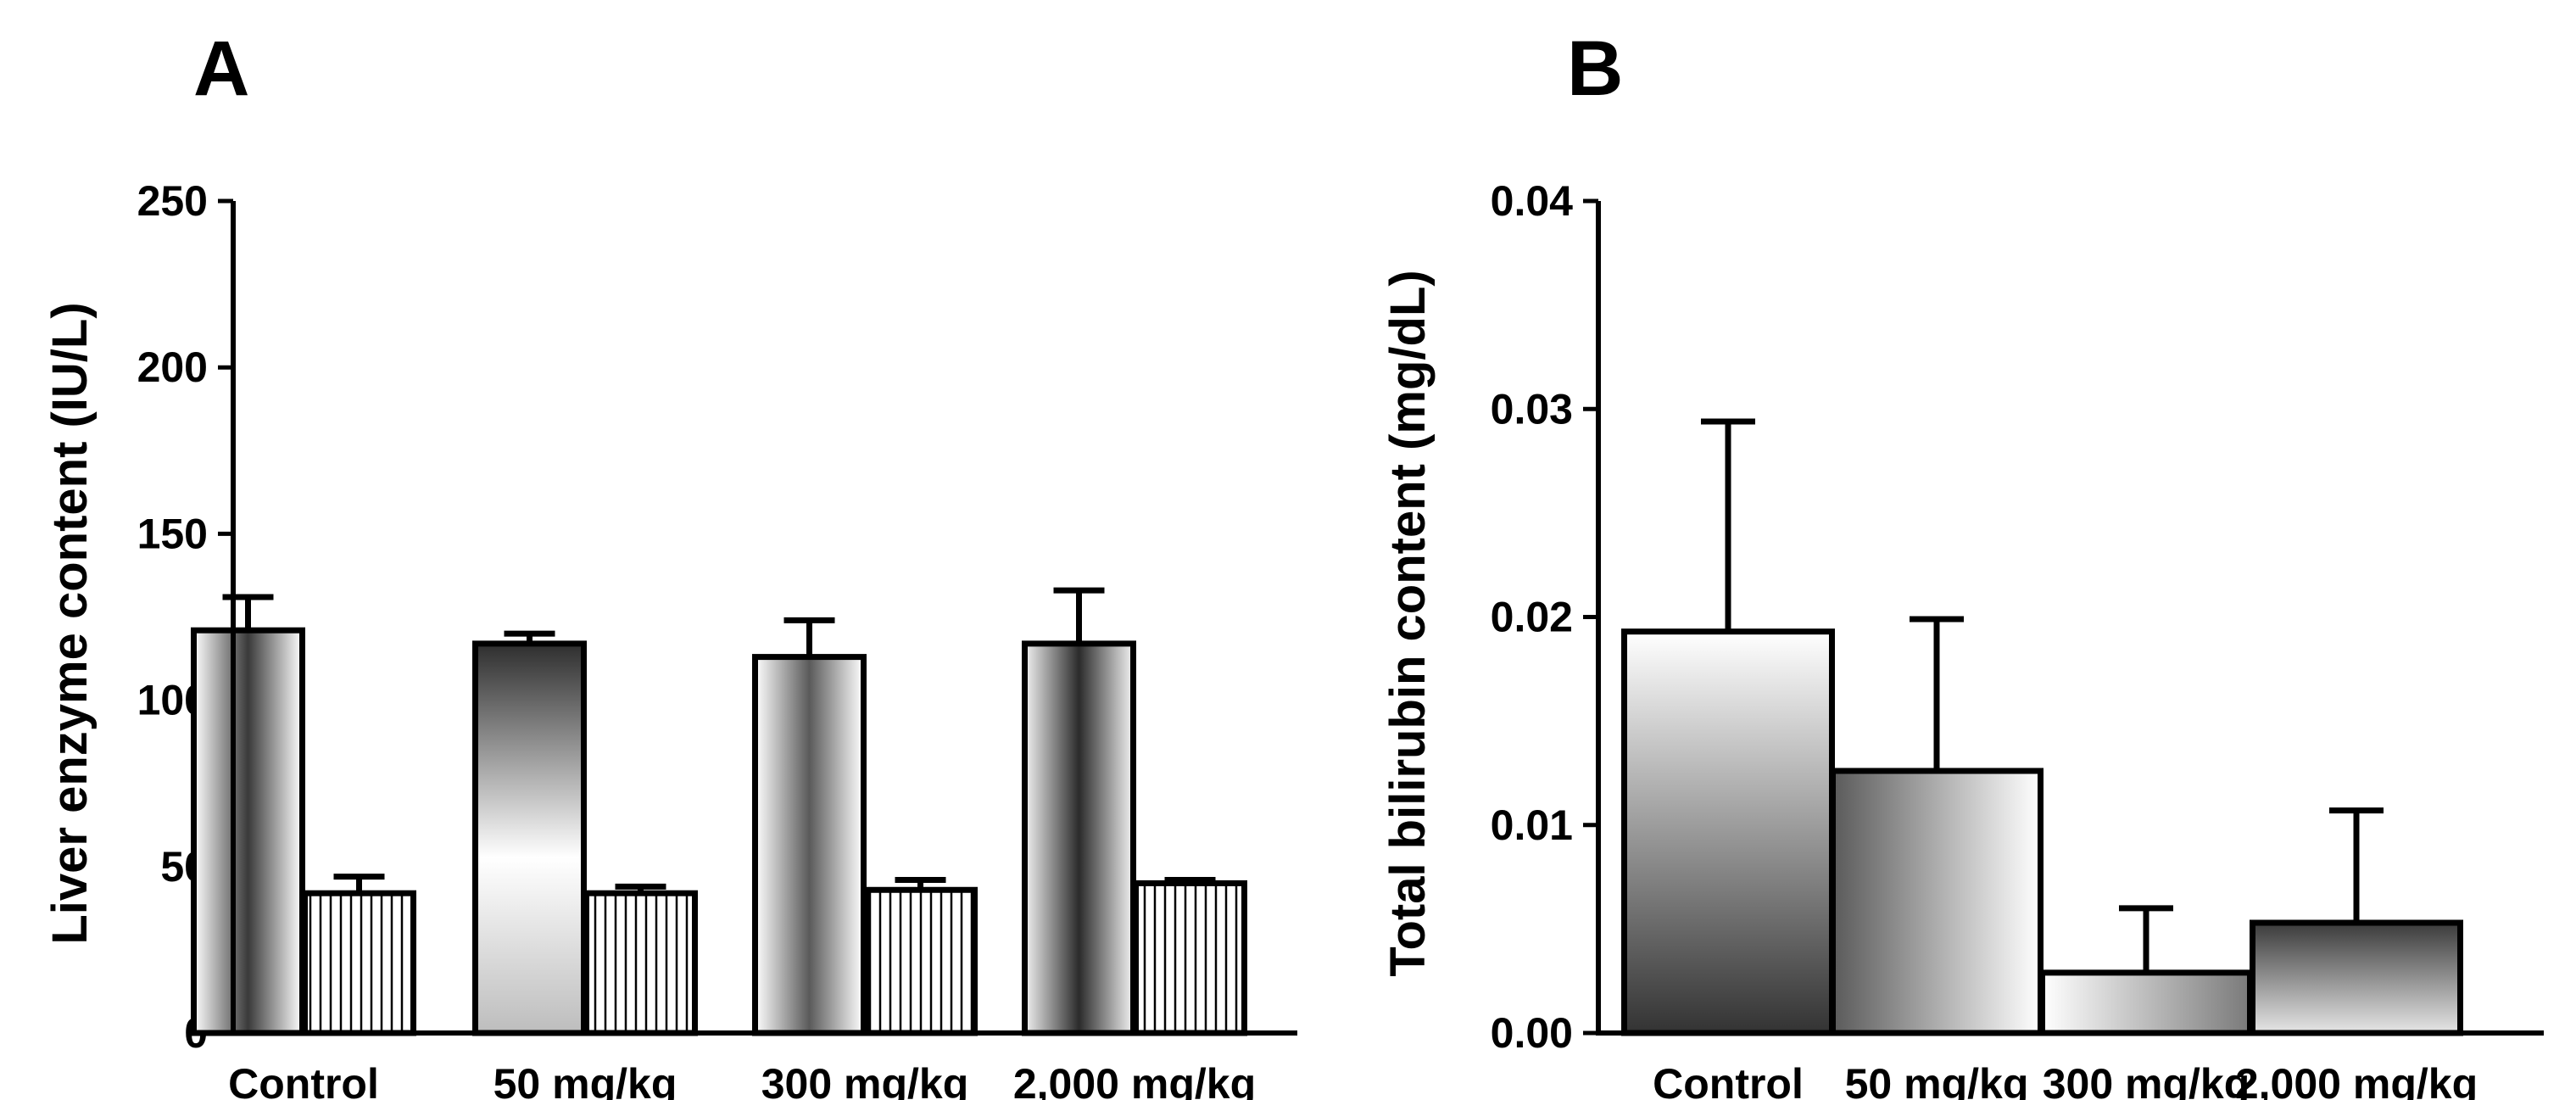  I want to click on chart-a-ylabel: Liver enzyme content (IU/L), so click(70, 623).